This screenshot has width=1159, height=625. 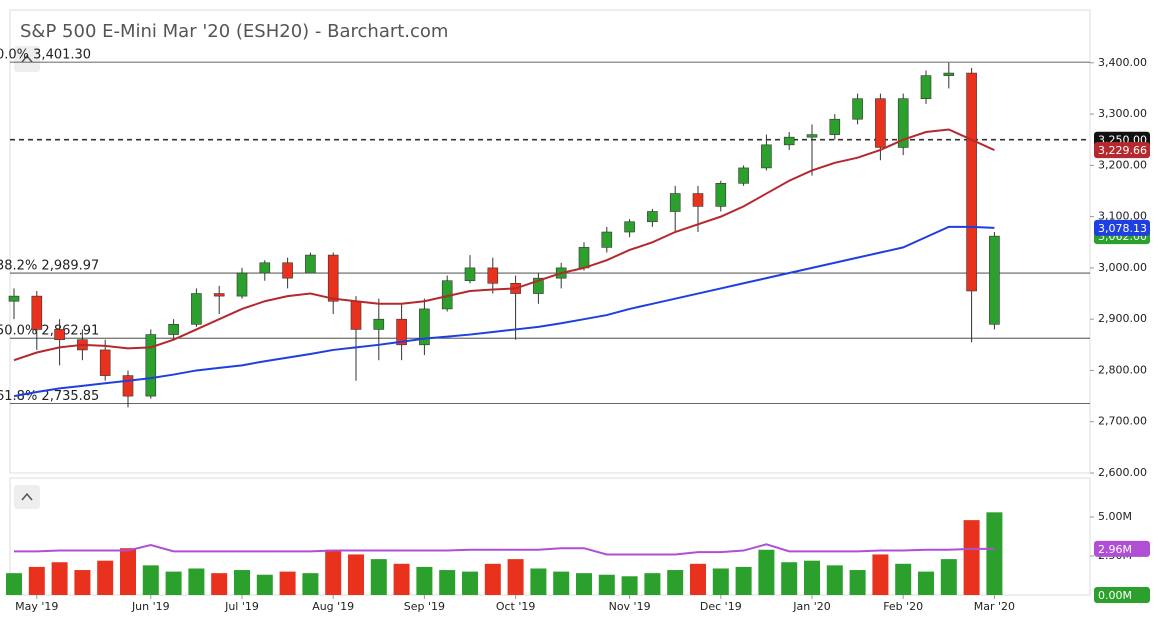 I want to click on y-tick-label: 2,900.00, so click(x=1122, y=318).